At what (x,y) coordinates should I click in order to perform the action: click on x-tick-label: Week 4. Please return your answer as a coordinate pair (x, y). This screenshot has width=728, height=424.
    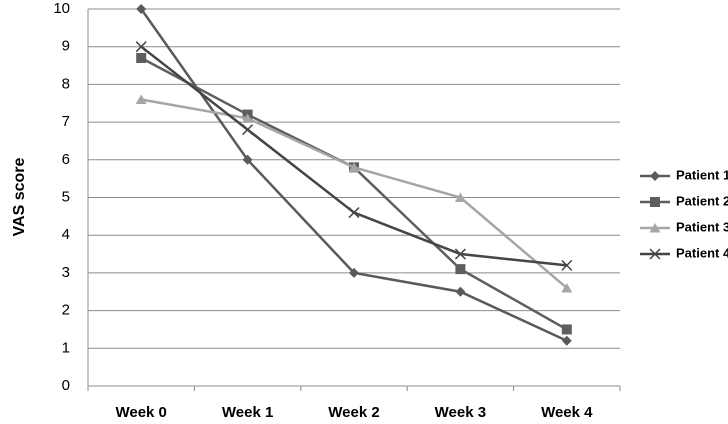
    Looking at the image, I should click on (567, 412).